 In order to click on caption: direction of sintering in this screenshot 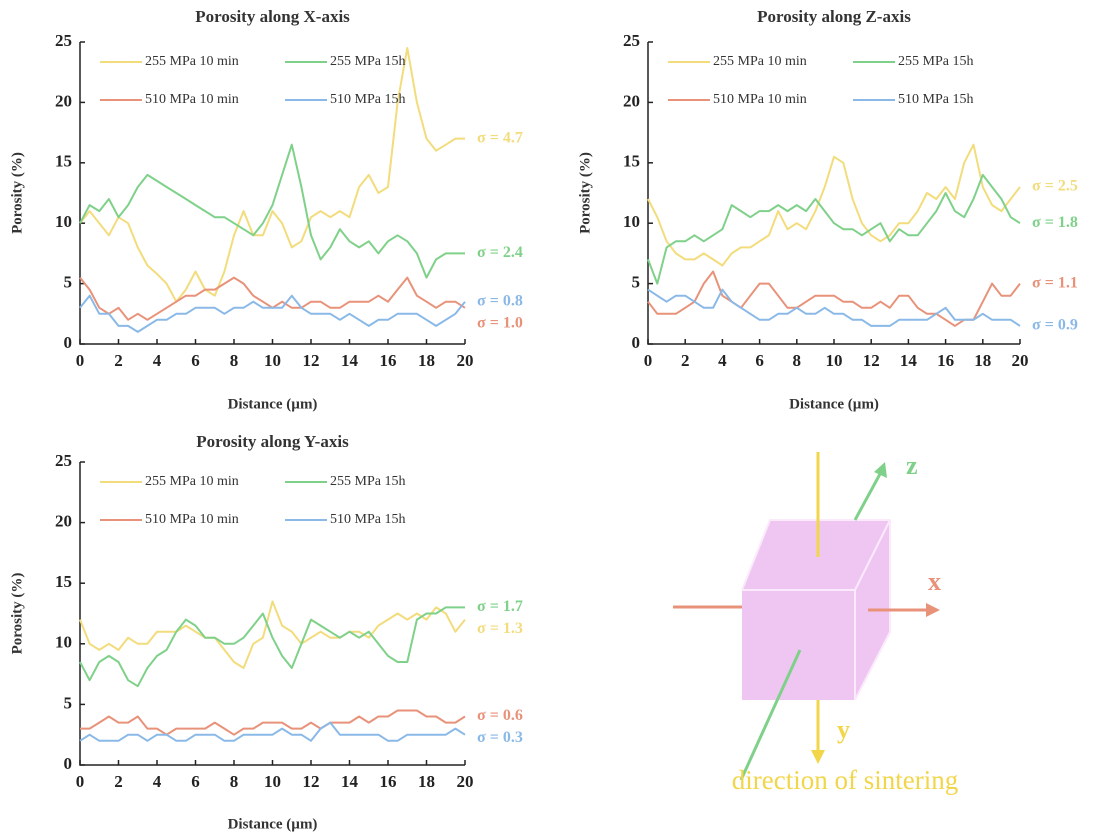, I will do `click(845, 780)`.